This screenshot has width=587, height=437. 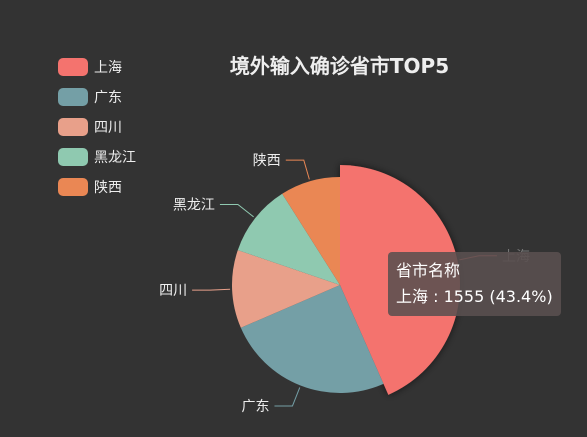 What do you see at coordinates (339, 66) in the screenshot?
I see `chart-title: 境外输入确诊省市TOP5` at bounding box center [339, 66].